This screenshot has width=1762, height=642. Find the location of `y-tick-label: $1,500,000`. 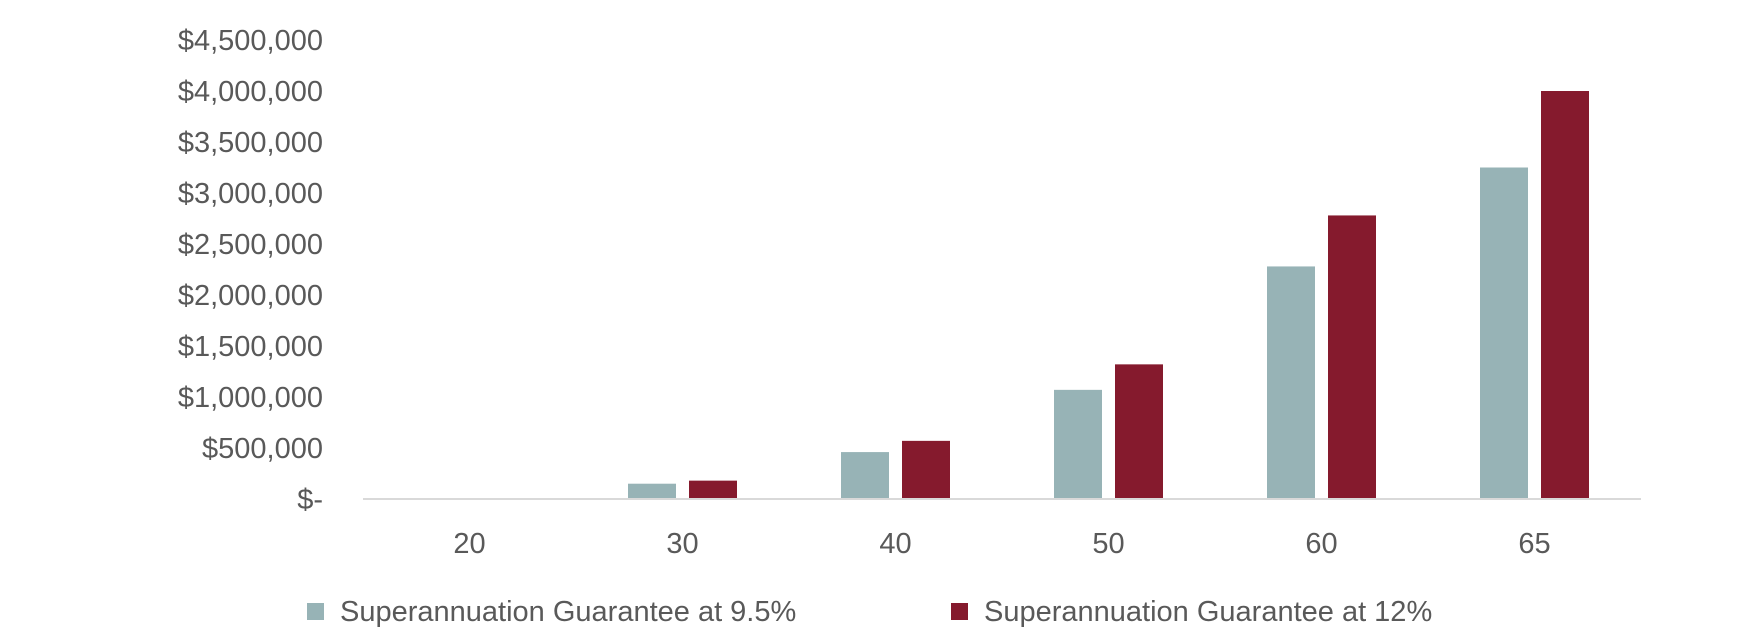

y-tick-label: $1,500,000 is located at coordinates (250, 347).